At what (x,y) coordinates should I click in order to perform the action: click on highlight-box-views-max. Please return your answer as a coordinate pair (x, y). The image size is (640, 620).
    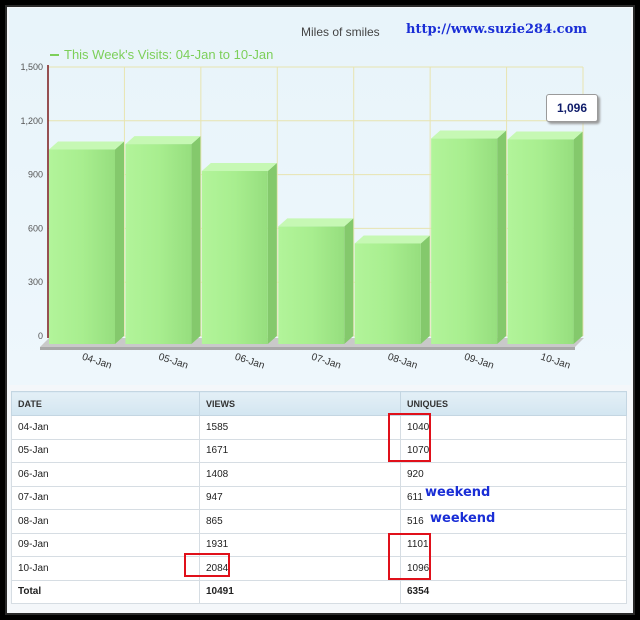
    Looking at the image, I should click on (207, 565).